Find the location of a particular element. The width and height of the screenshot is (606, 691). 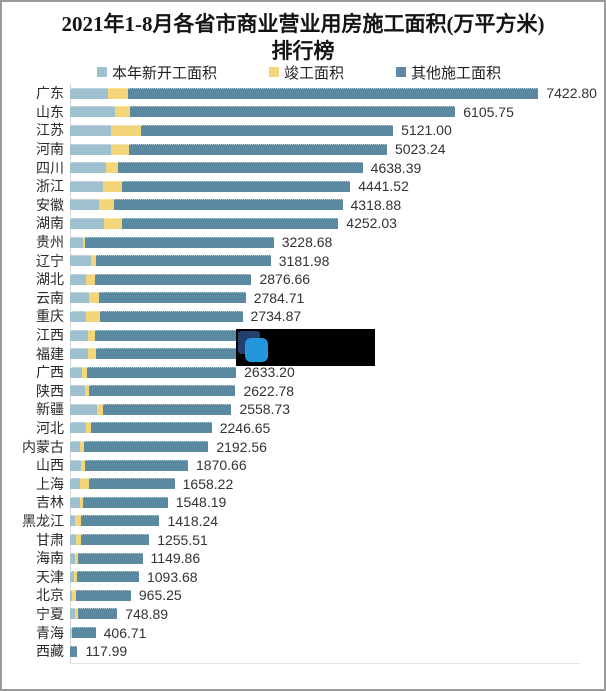

value-label: 2192.56 is located at coordinates (241, 446).